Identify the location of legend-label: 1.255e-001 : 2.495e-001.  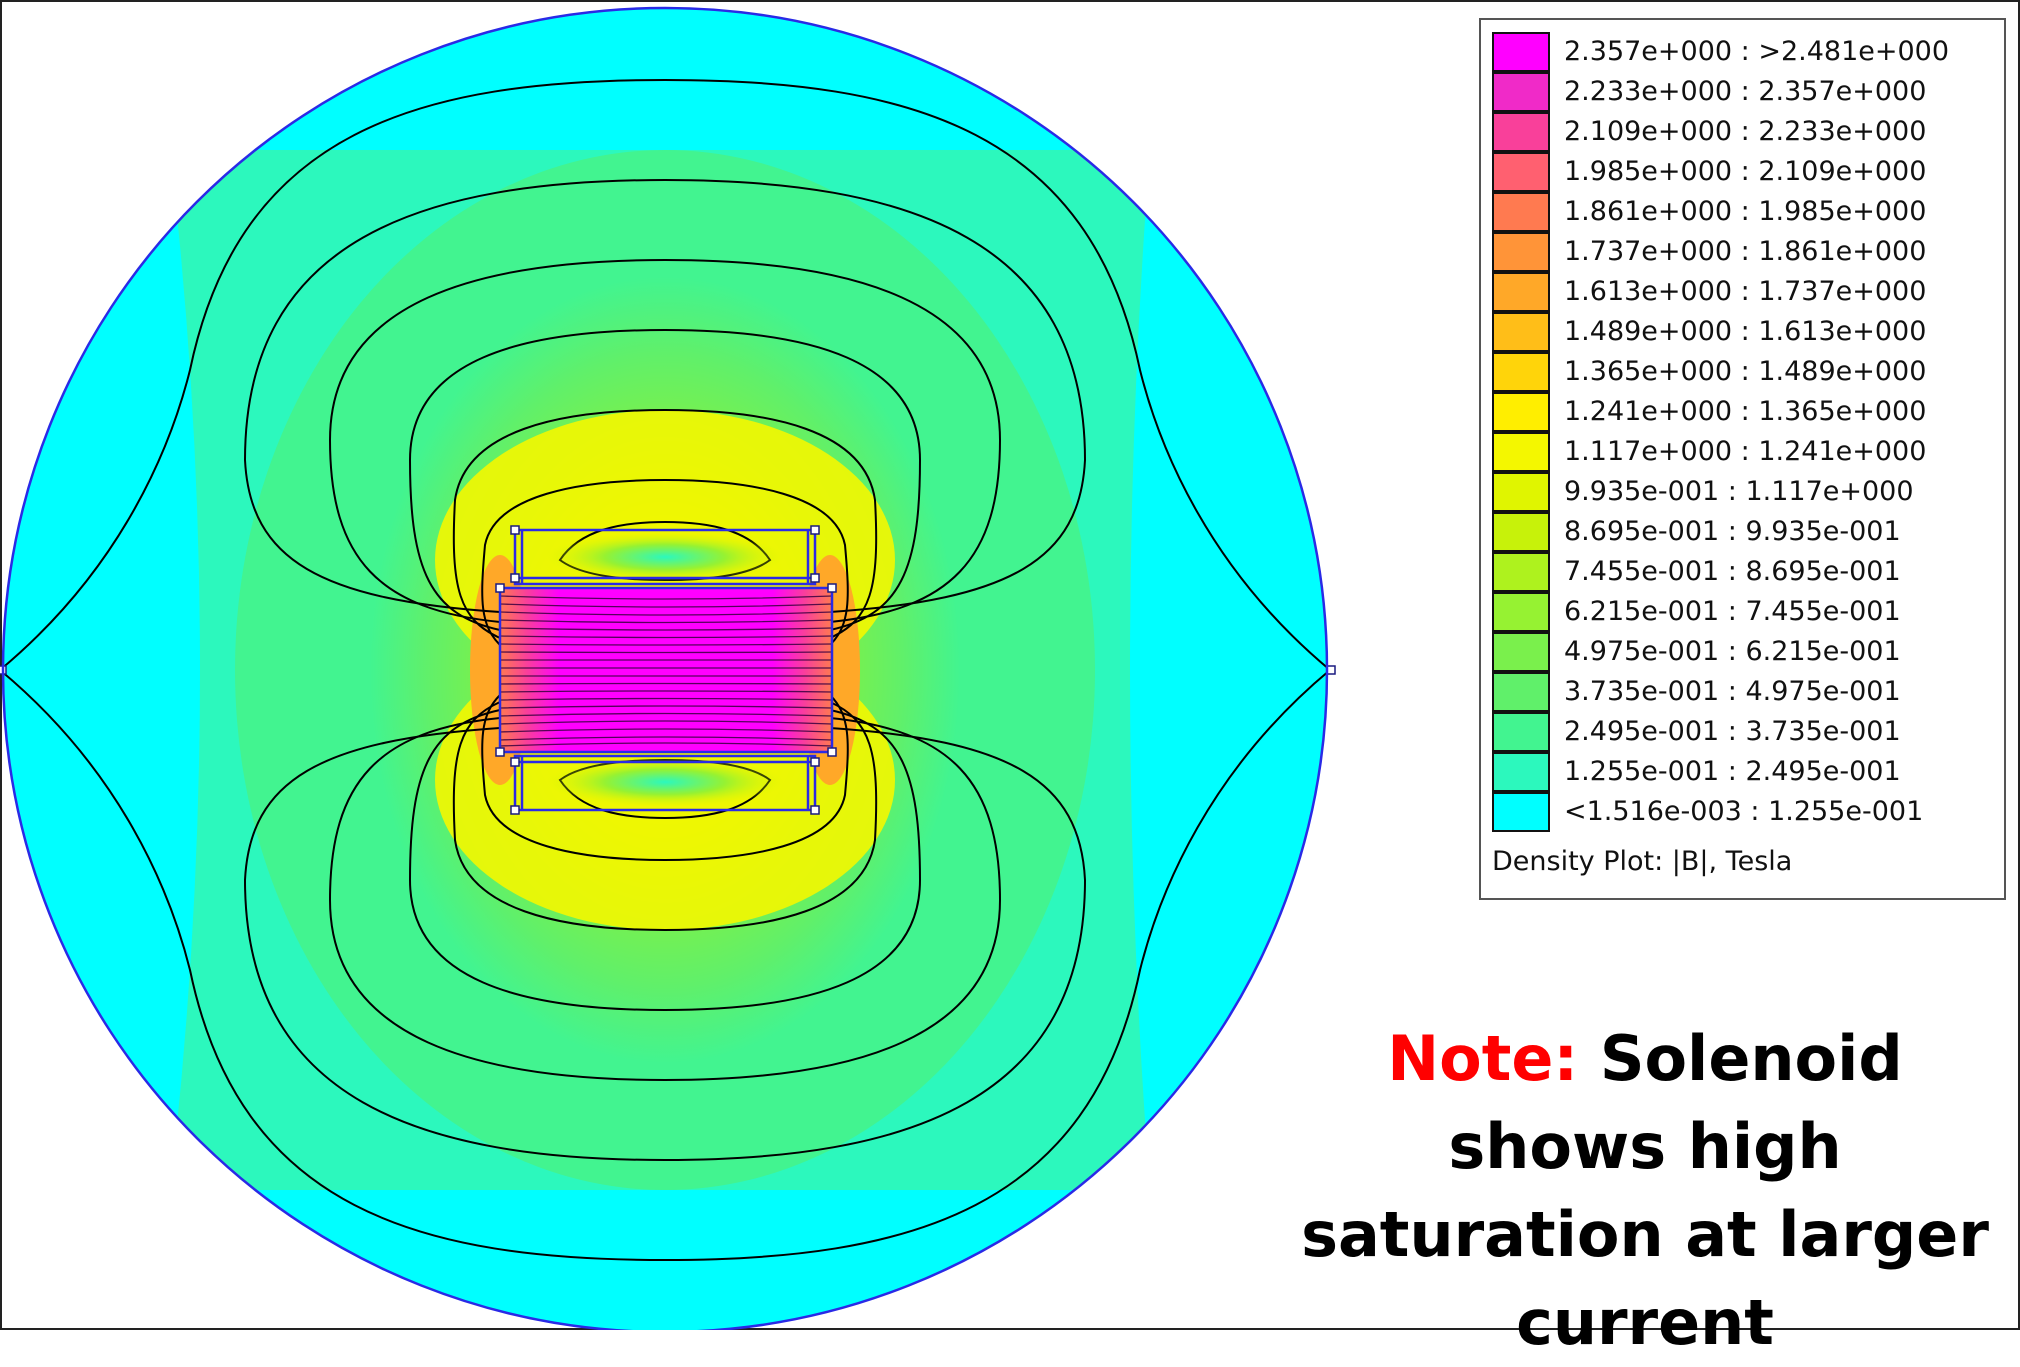
(1732, 771).